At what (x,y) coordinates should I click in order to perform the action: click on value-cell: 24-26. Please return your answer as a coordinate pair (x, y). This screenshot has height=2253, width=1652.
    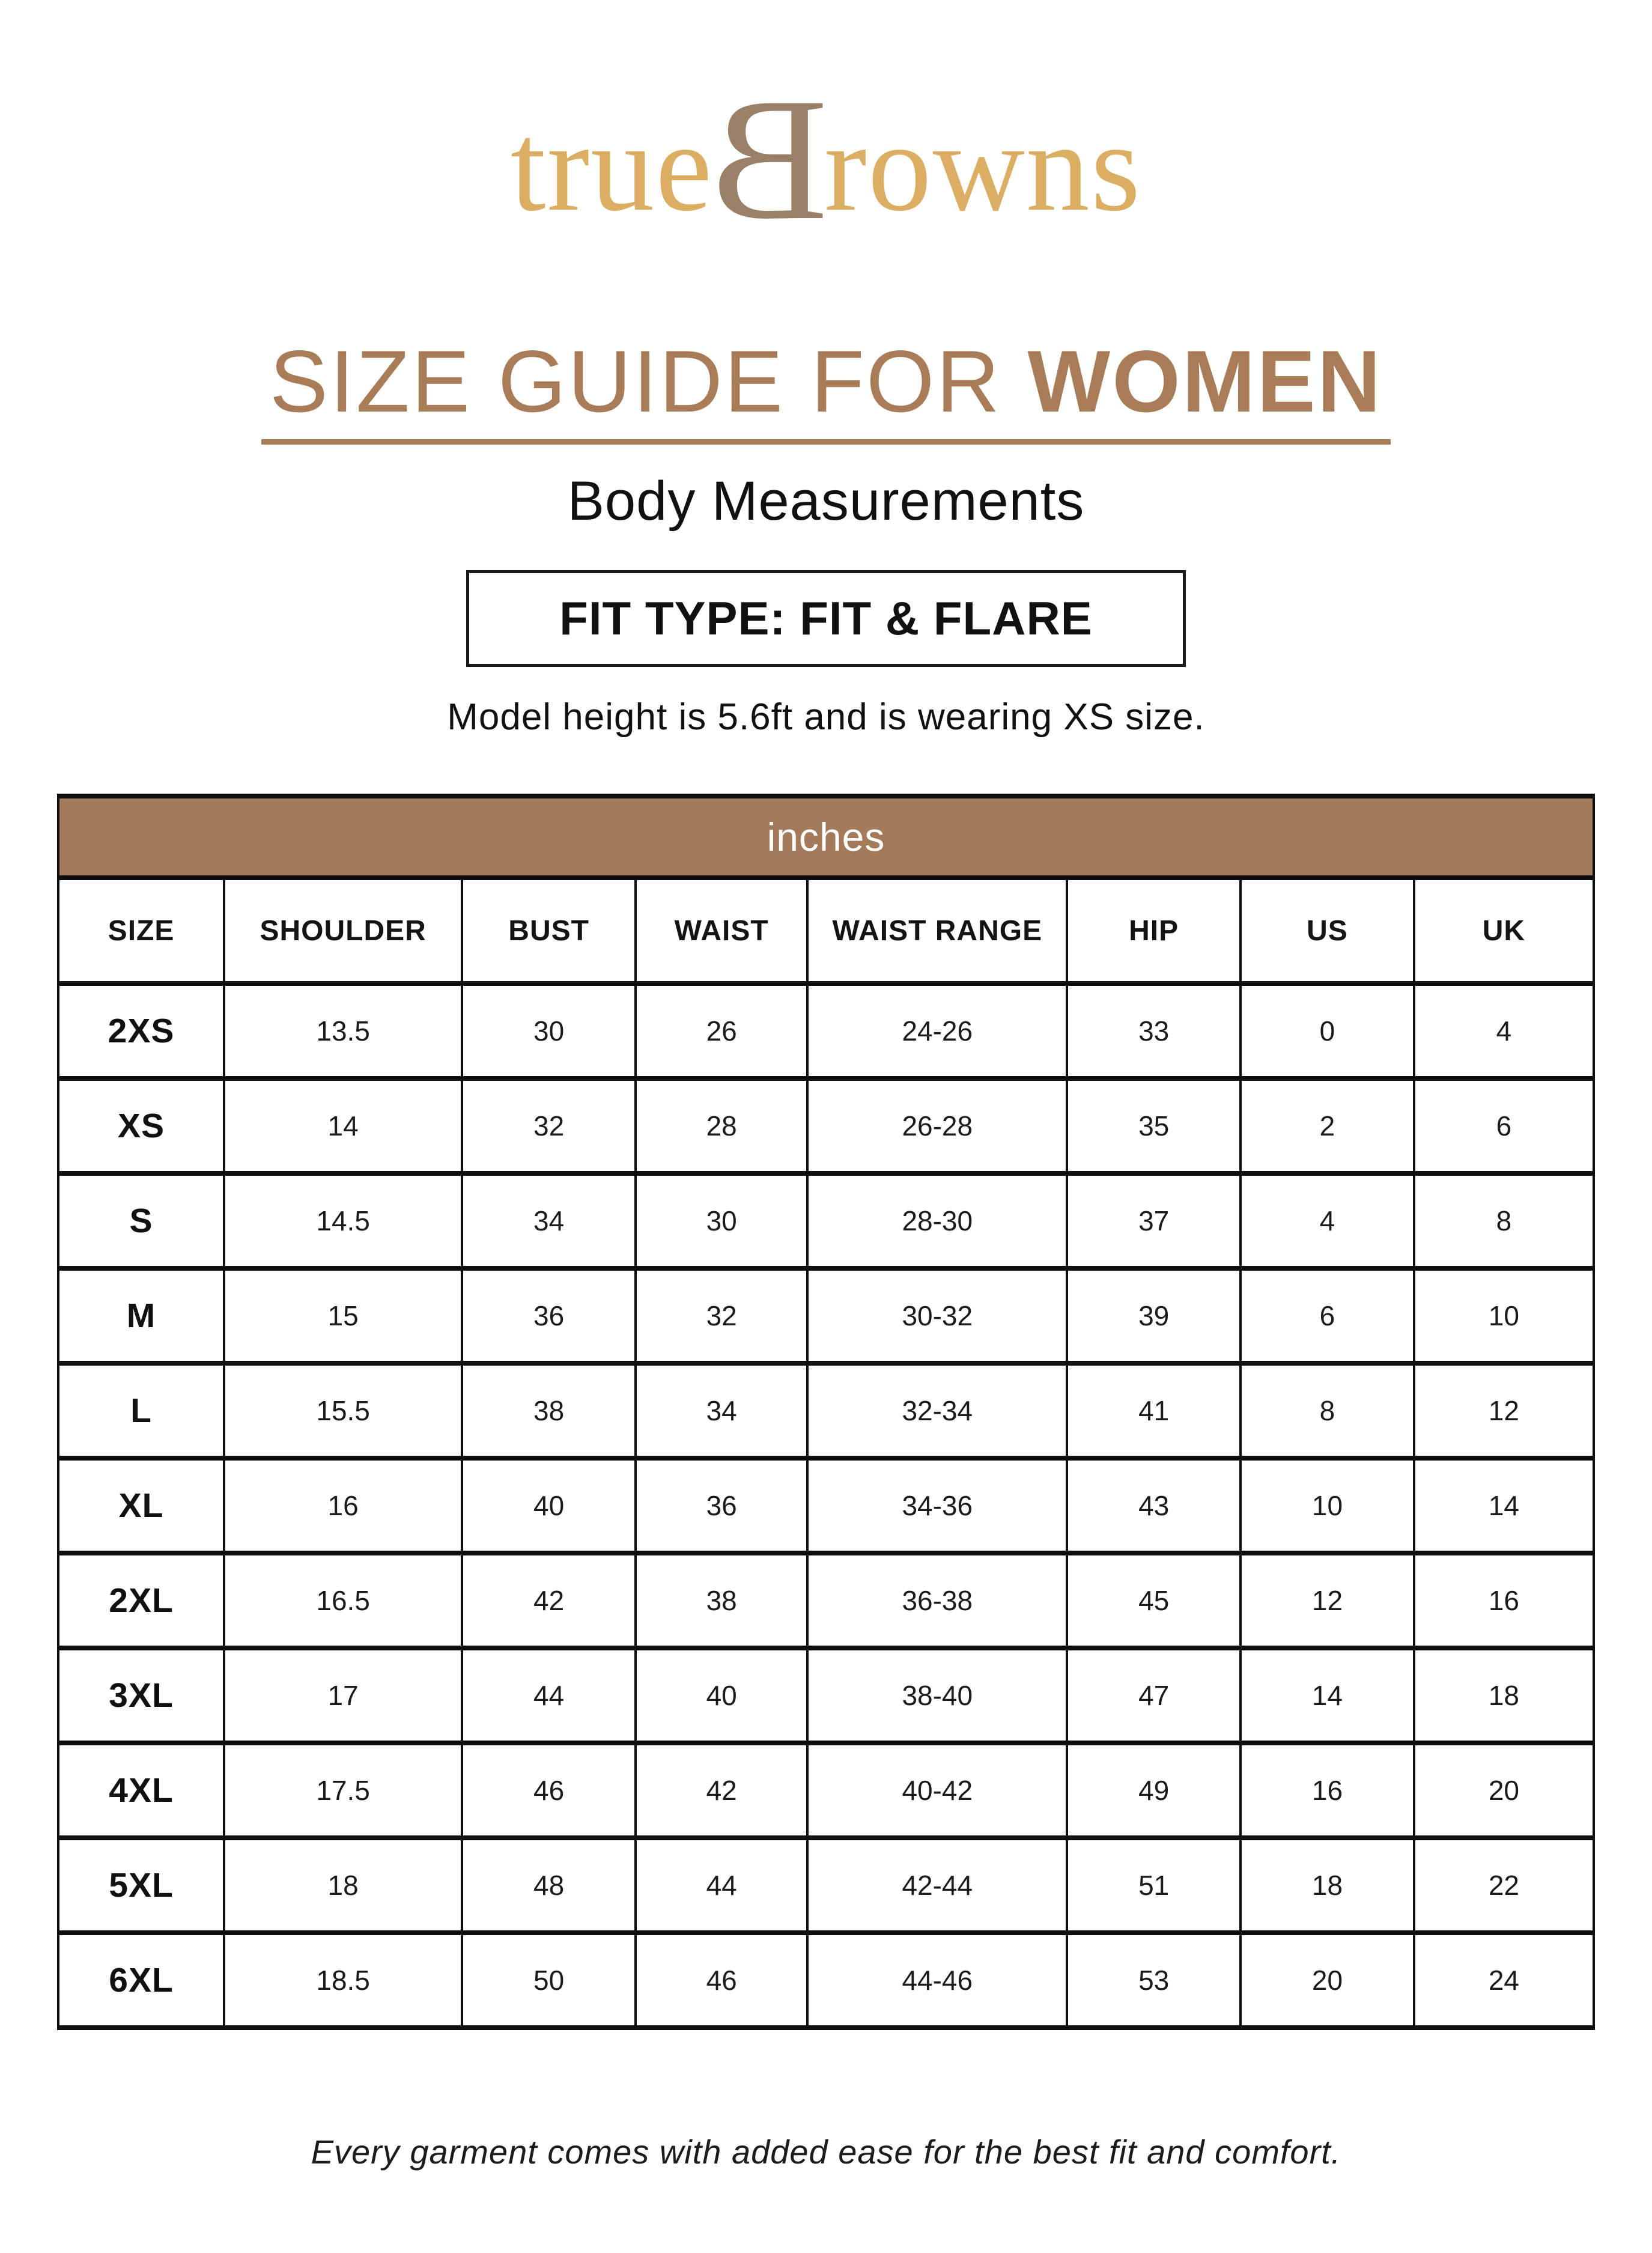
    Looking at the image, I should click on (937, 1031).